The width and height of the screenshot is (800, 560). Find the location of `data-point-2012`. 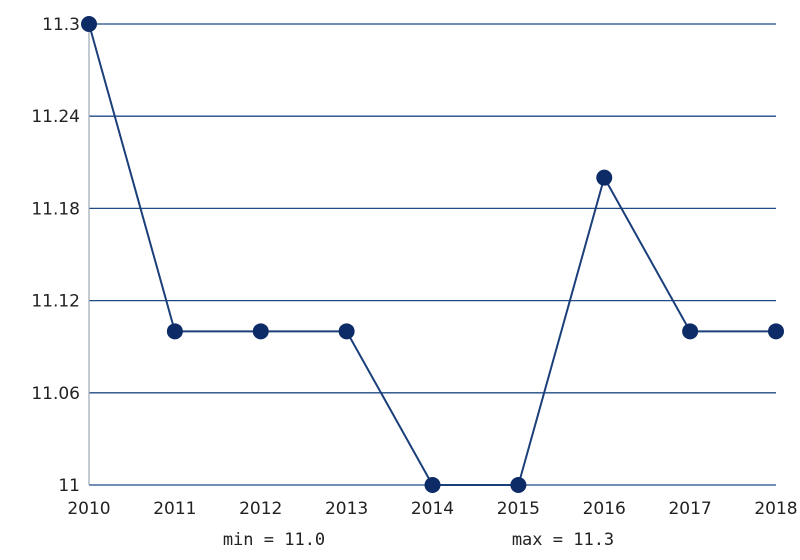

data-point-2012 is located at coordinates (260, 331).